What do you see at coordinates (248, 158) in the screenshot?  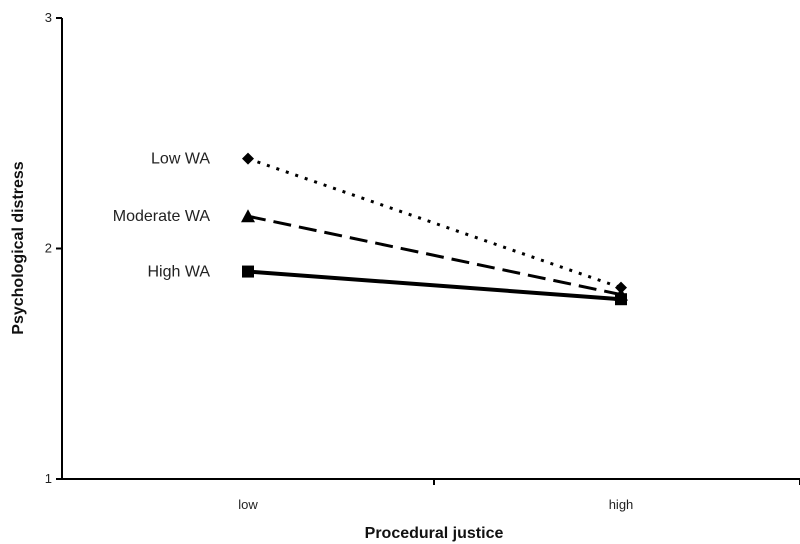 I see `data-point-low-wa-low` at bounding box center [248, 158].